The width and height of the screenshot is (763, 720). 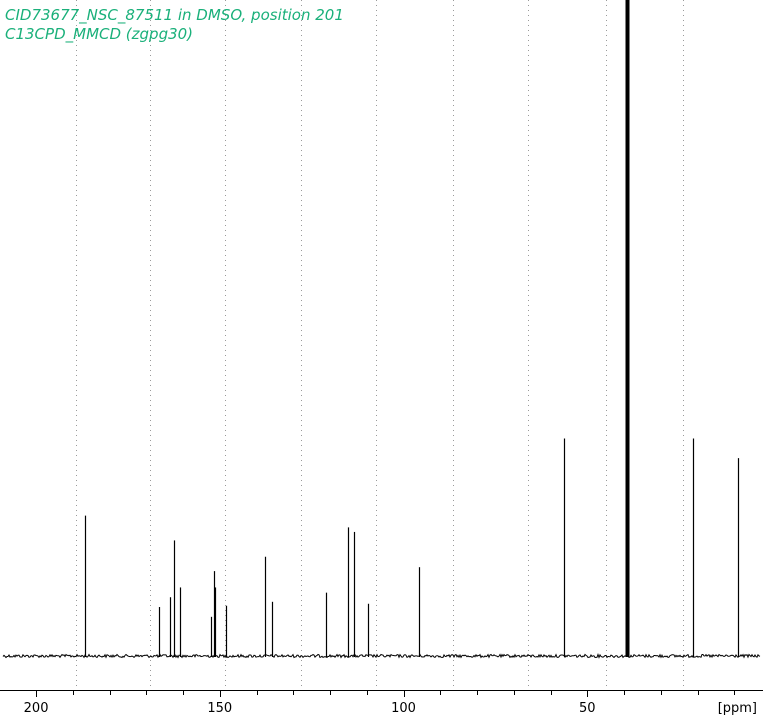 I want to click on baseline-noise, so click(x=381, y=655).